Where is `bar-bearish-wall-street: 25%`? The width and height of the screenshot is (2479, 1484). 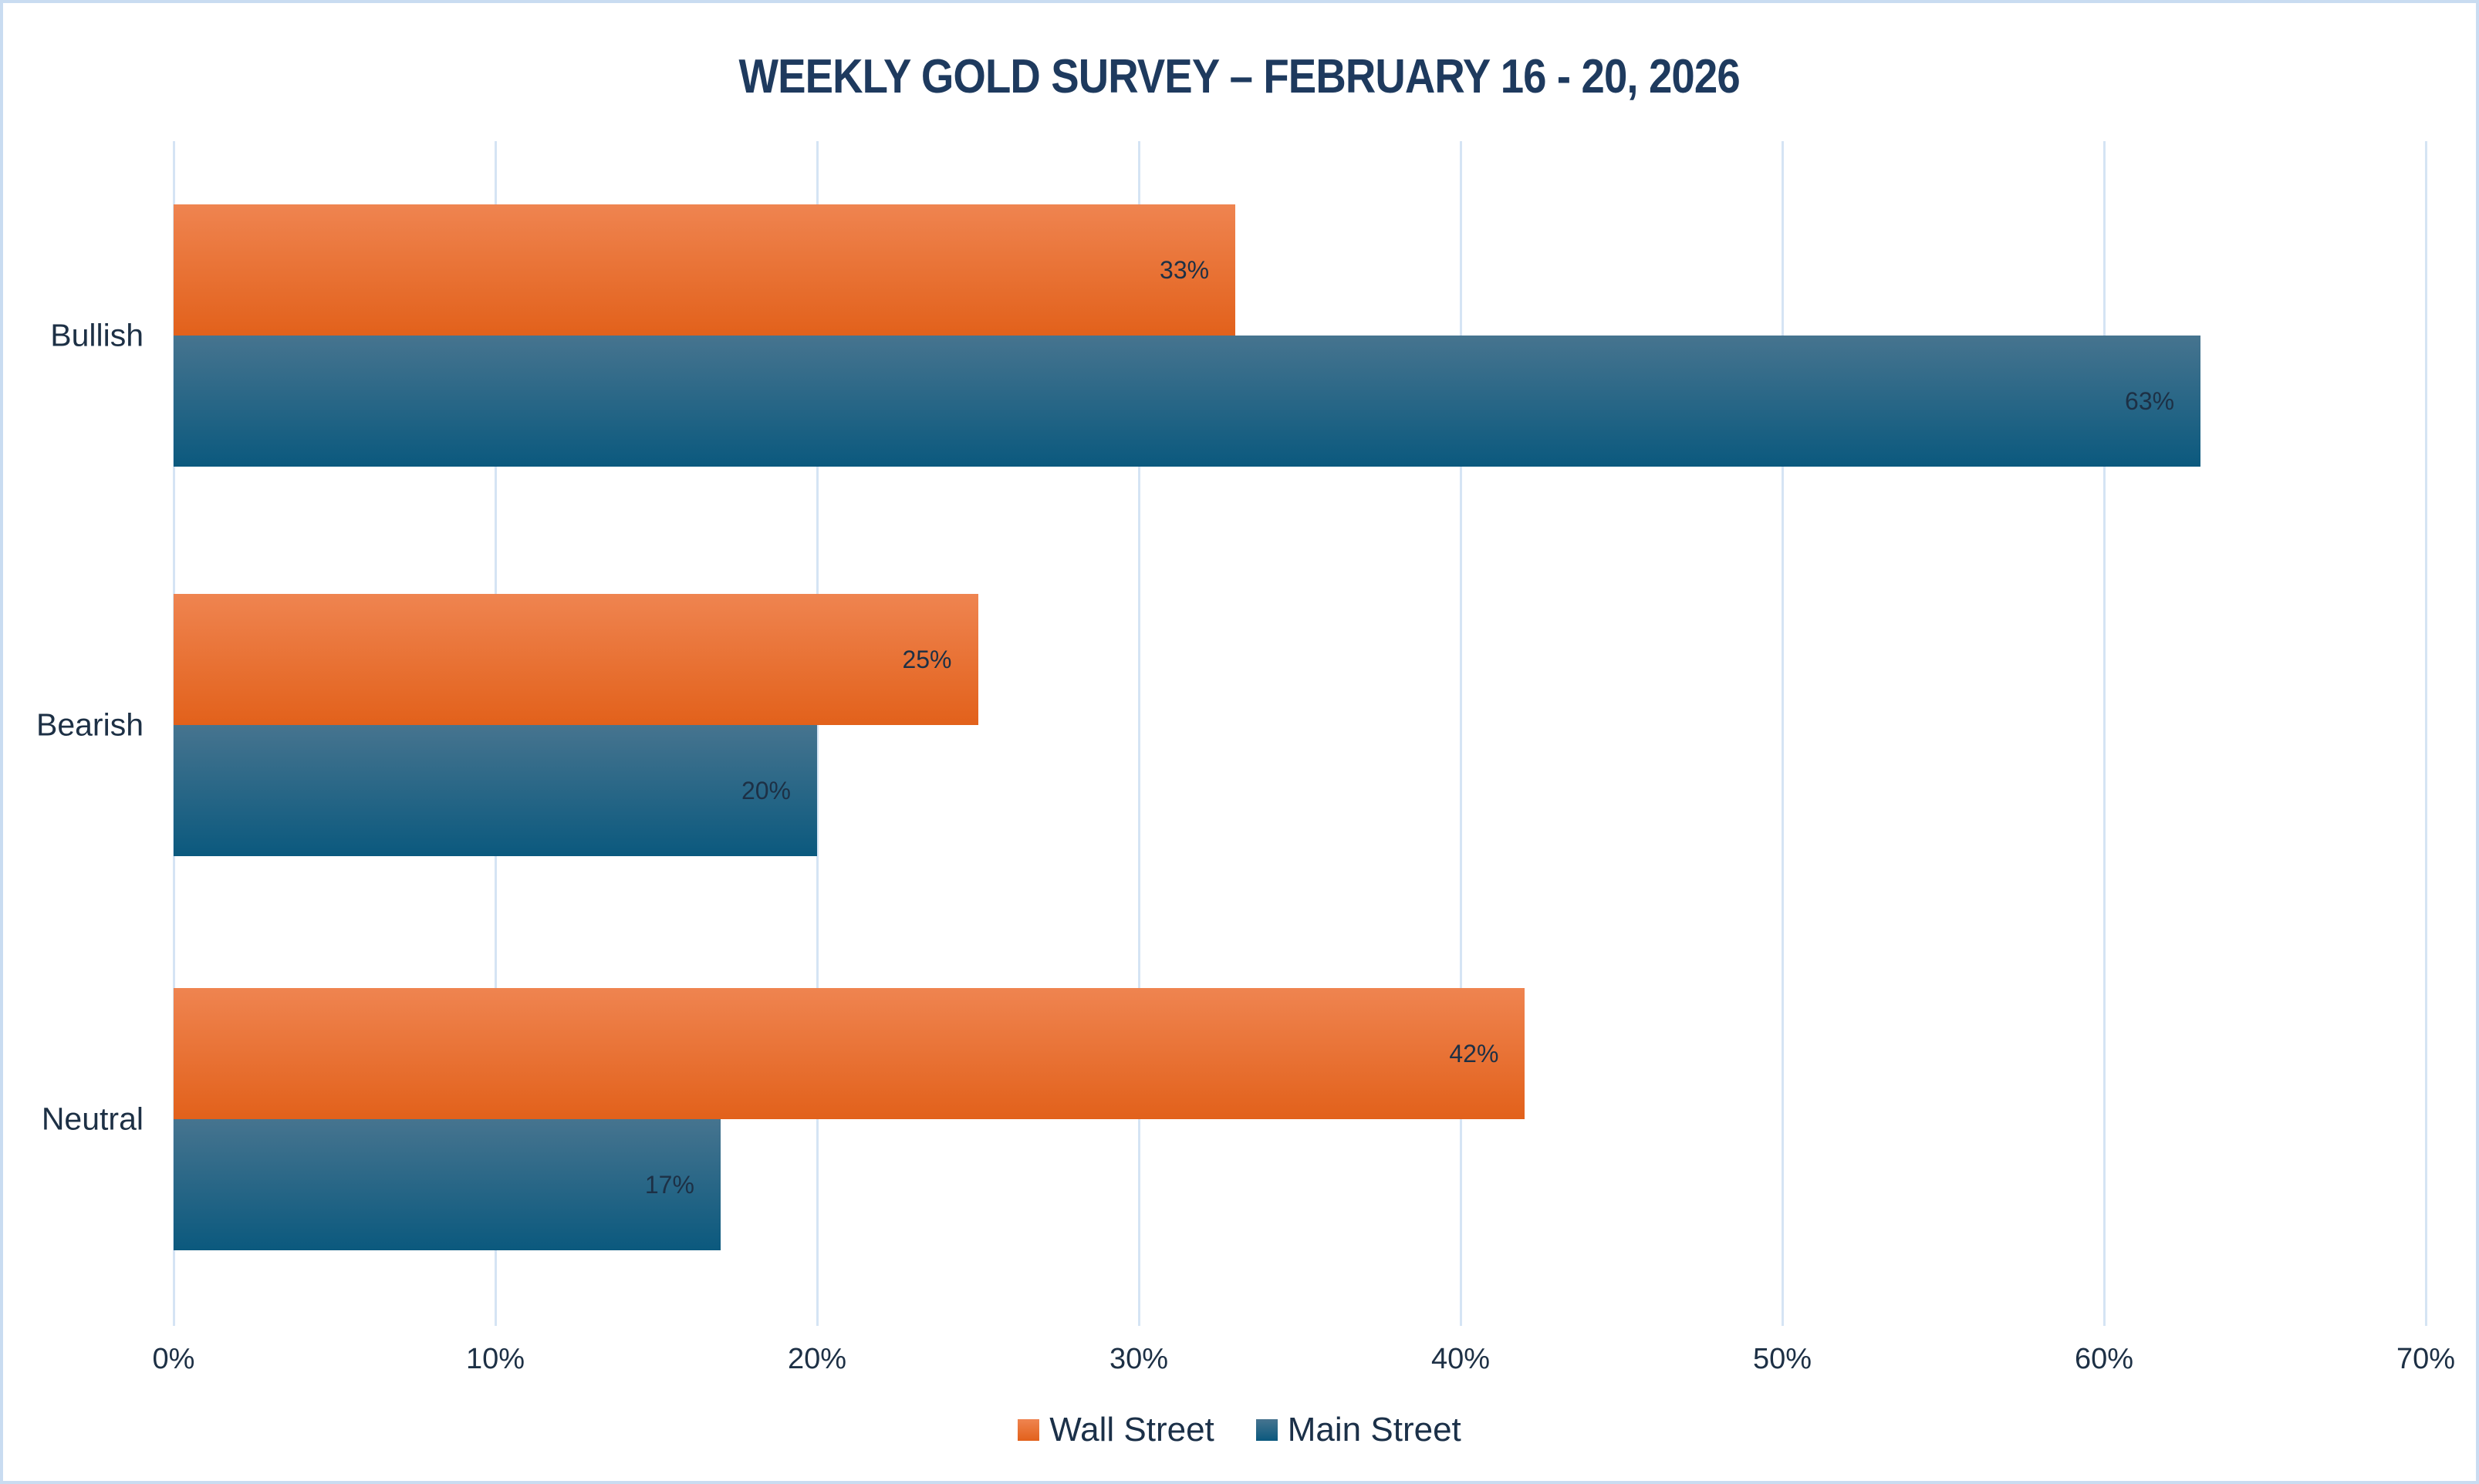 bar-bearish-wall-street: 25% is located at coordinates (576, 659).